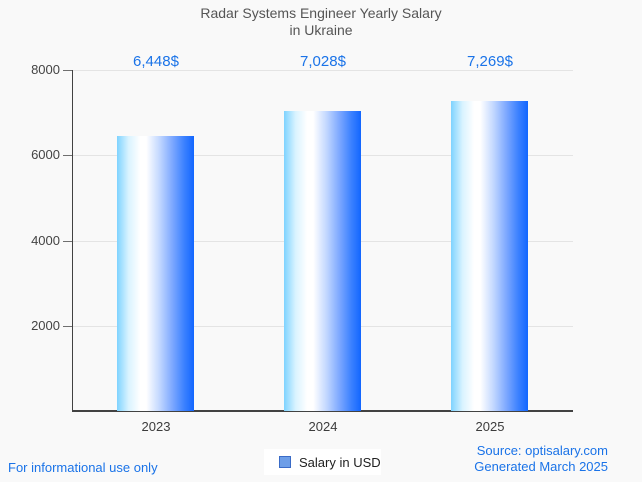 Image resolution: width=642 pixels, height=482 pixels. Describe the element at coordinates (321, 30) in the screenshot. I see `chart-title-line2: in Ukraine` at that location.